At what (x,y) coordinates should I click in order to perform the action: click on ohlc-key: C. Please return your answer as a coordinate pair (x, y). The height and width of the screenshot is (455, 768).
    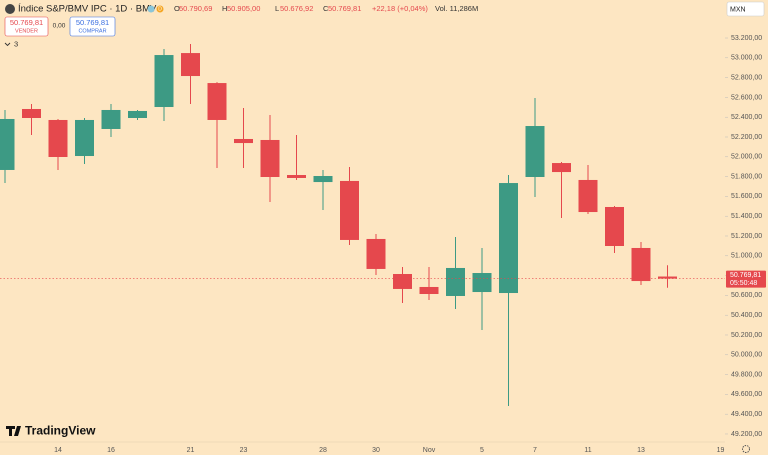
    Looking at the image, I should click on (326, 8).